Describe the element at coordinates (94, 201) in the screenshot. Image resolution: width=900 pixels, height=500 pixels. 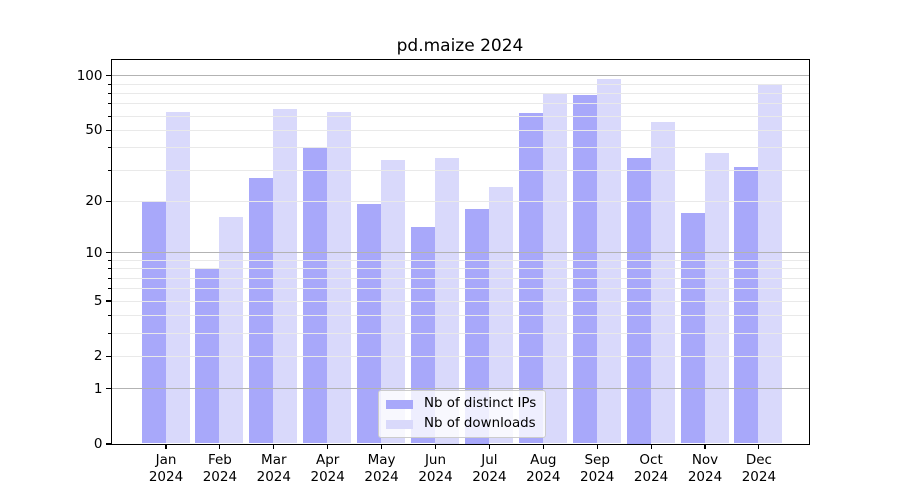
I see `y-tick-label: 20` at that location.